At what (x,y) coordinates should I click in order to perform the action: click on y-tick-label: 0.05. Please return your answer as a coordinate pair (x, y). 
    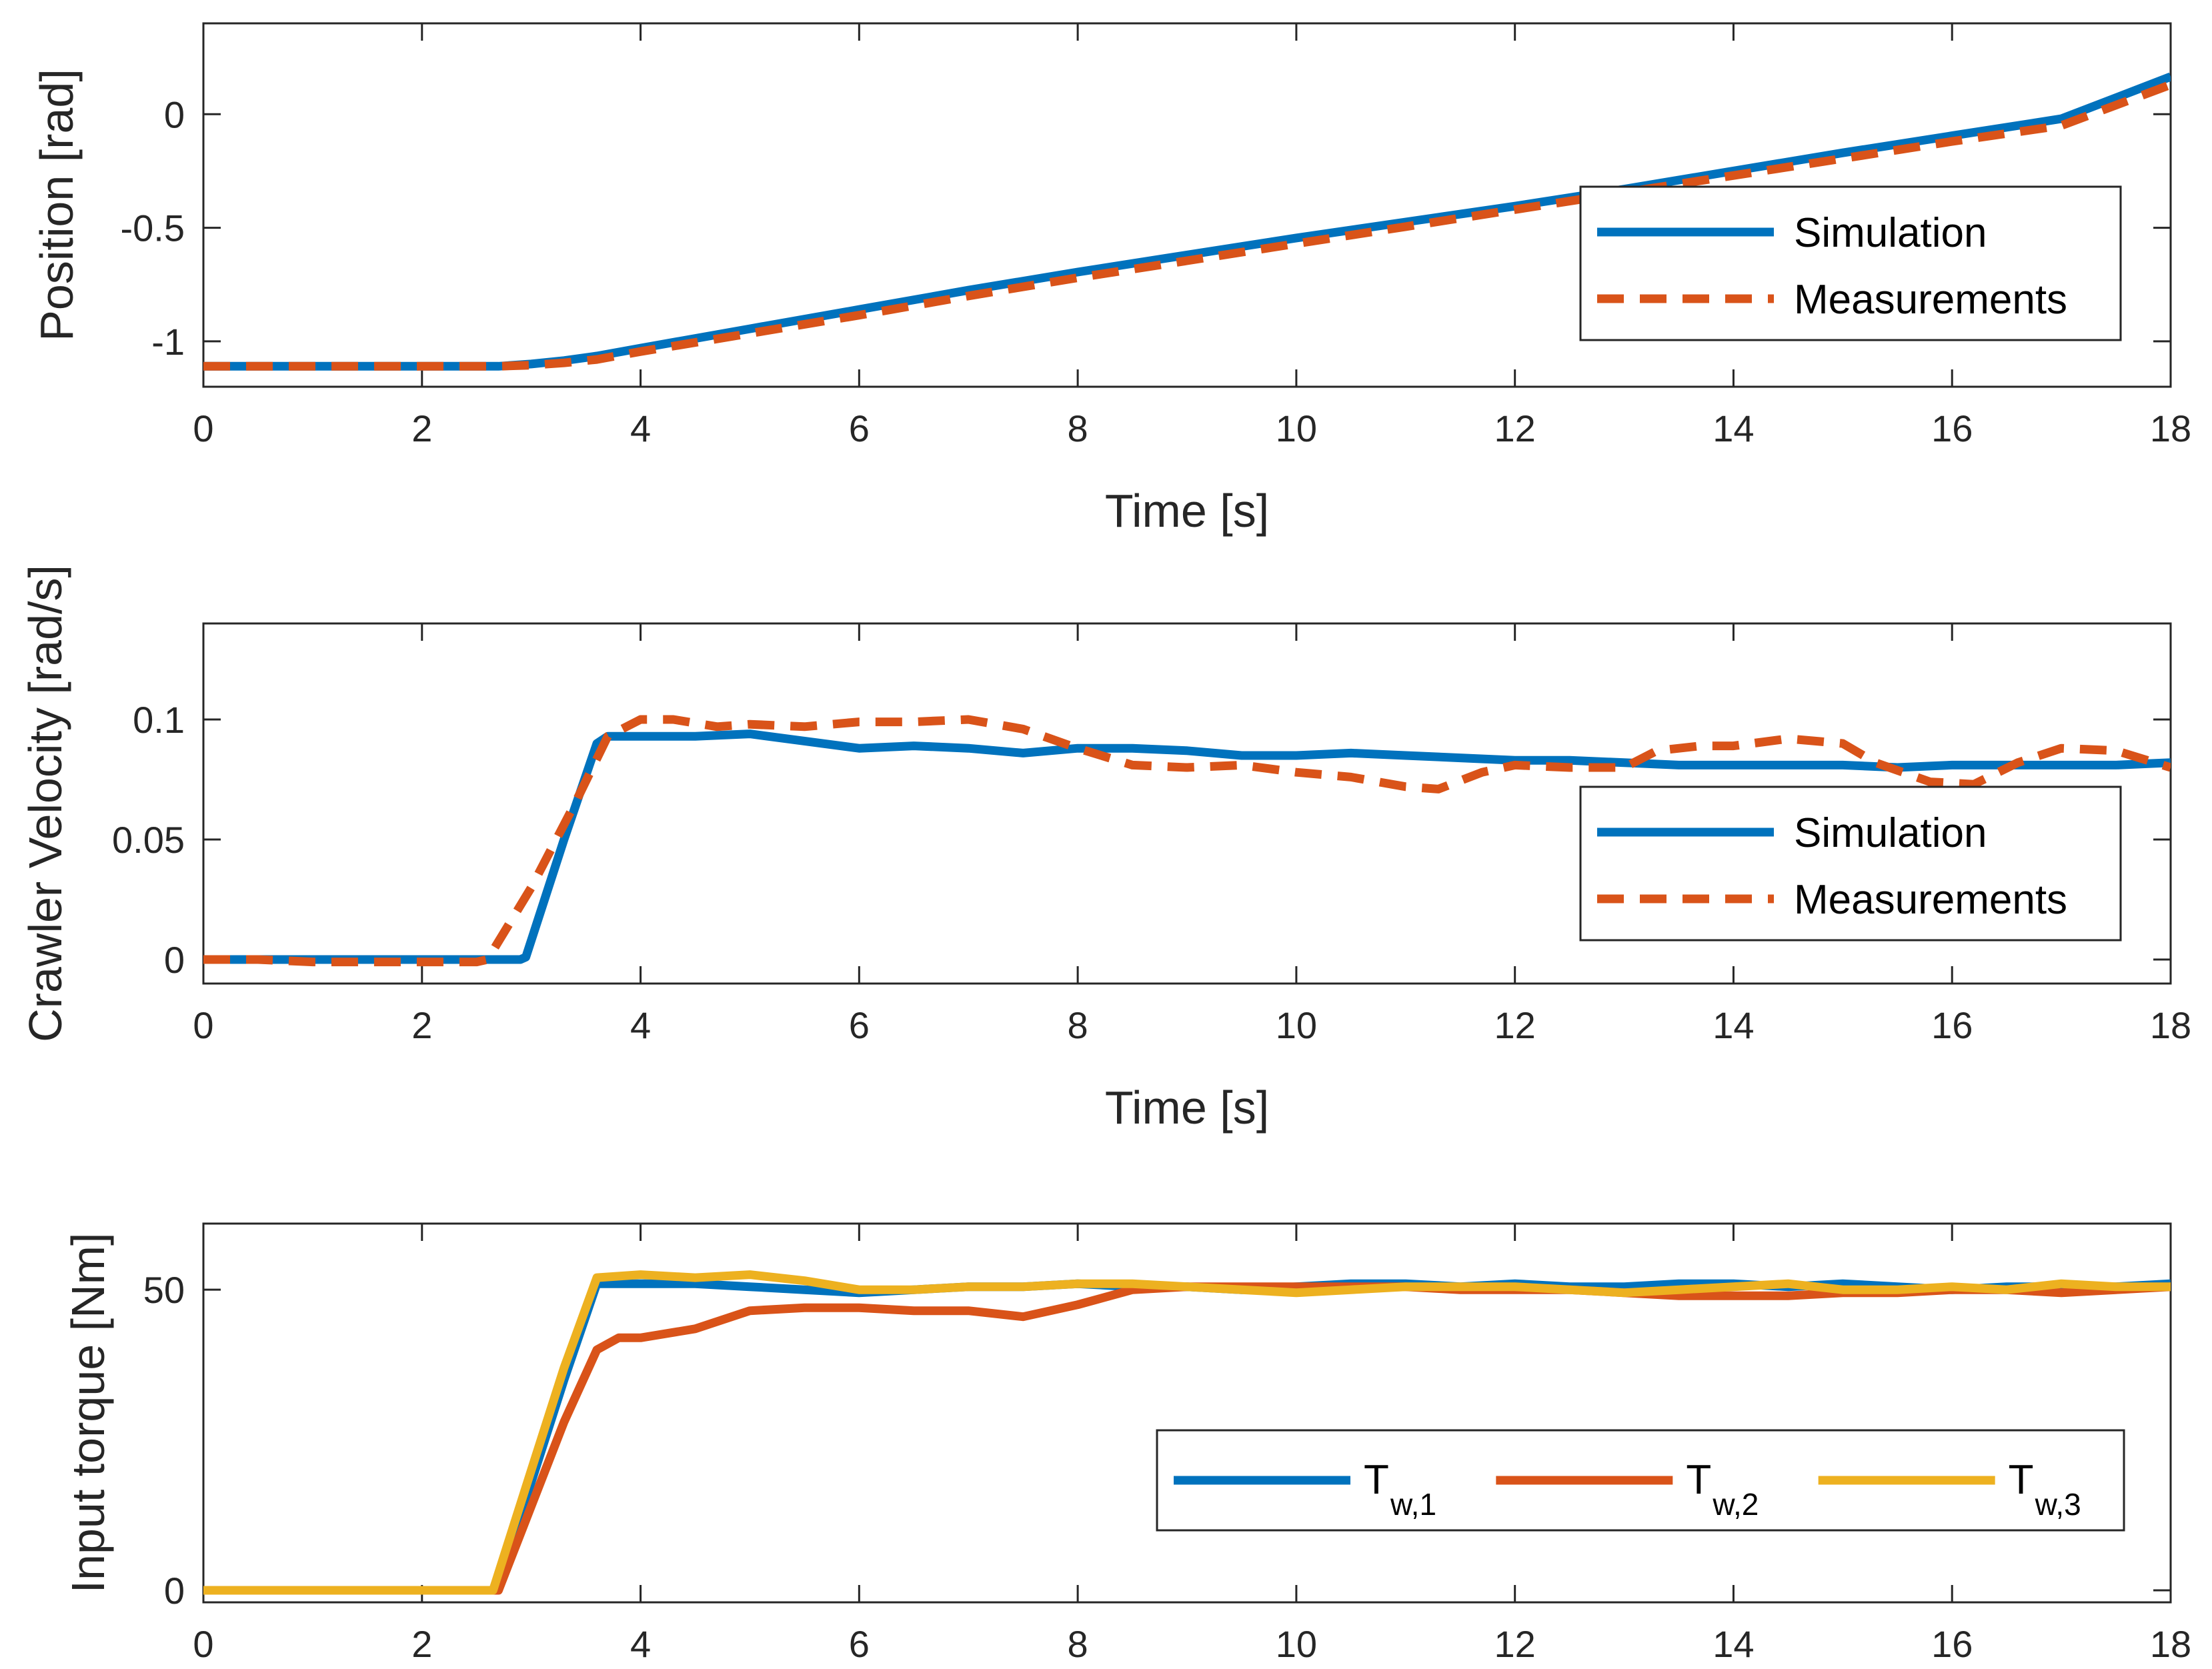
    Looking at the image, I should click on (148, 840).